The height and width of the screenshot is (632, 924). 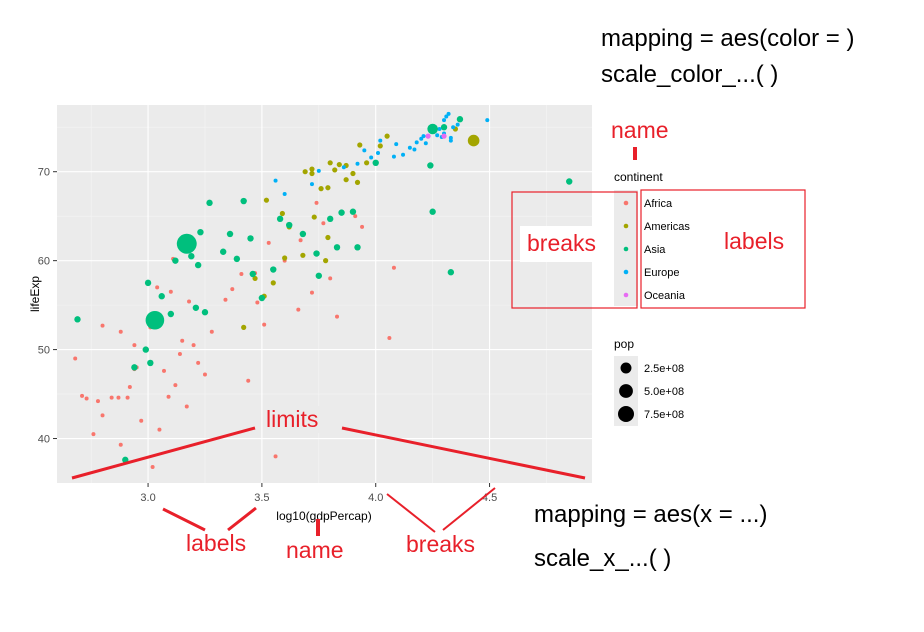 I want to click on y-axis-title: lifeExp, so click(x=35, y=294).